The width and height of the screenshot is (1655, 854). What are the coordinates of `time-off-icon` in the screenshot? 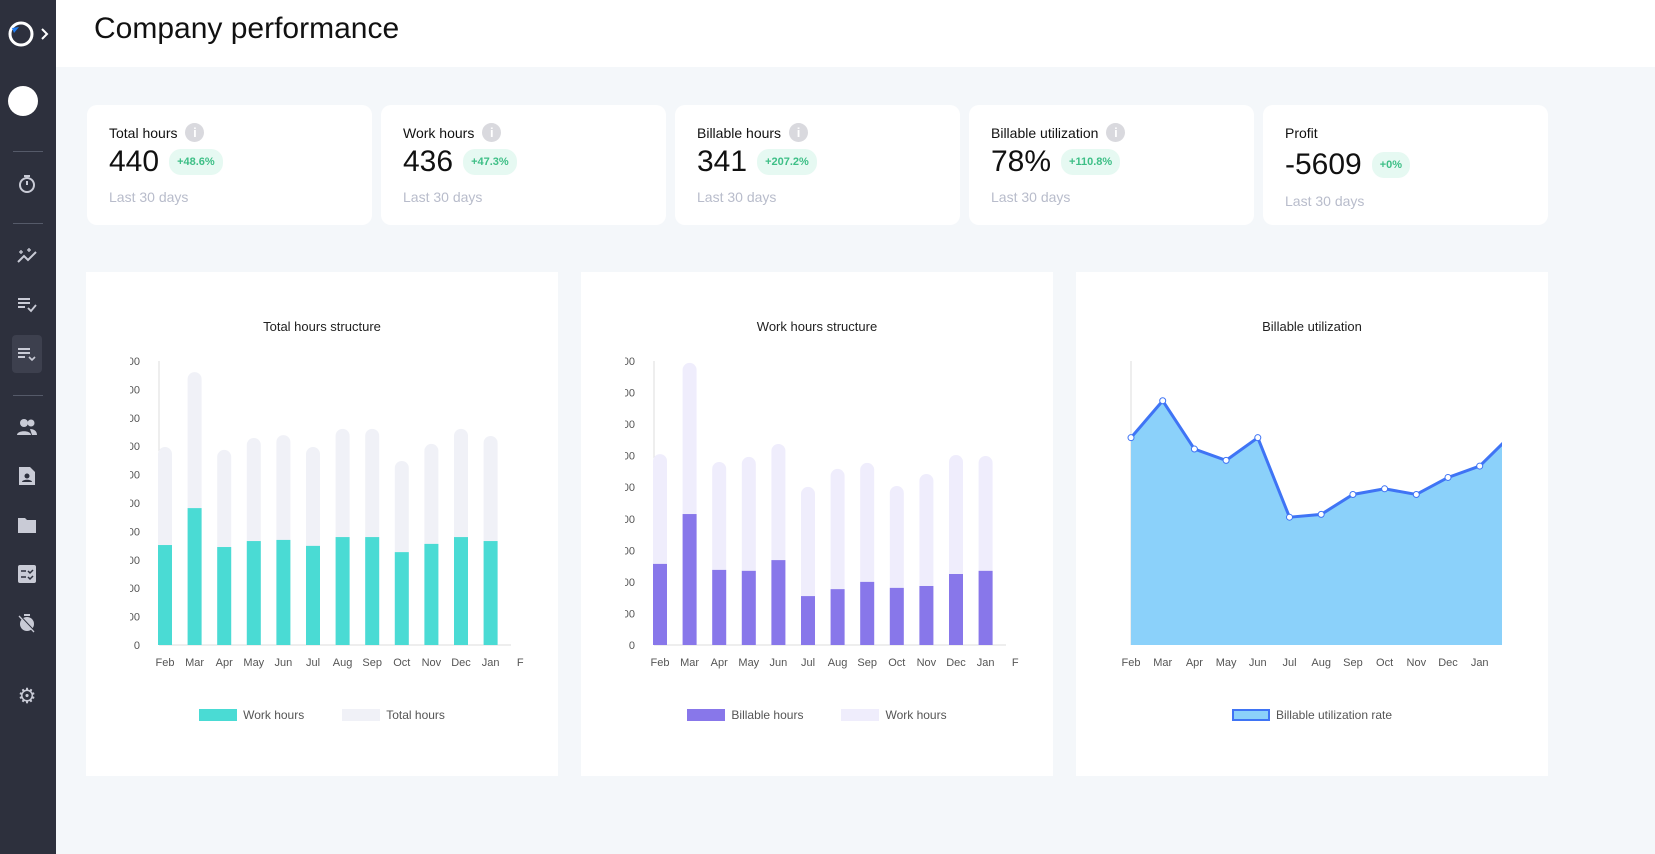 It's located at (27, 623).